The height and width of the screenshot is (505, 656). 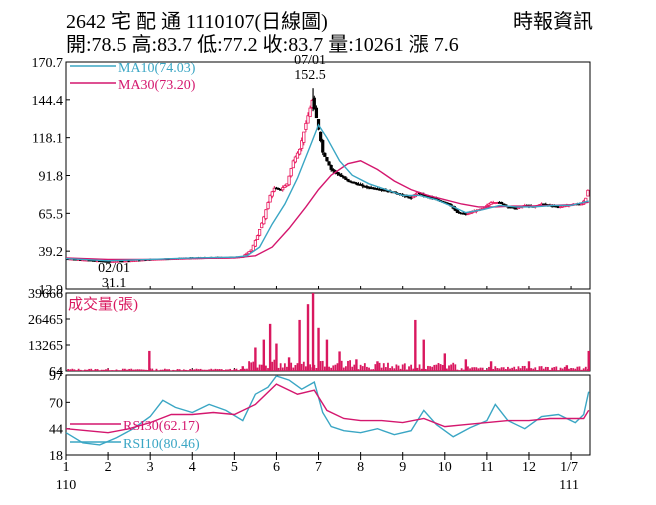 I want to click on price-tick-label: 144.4, so click(x=48, y=101).